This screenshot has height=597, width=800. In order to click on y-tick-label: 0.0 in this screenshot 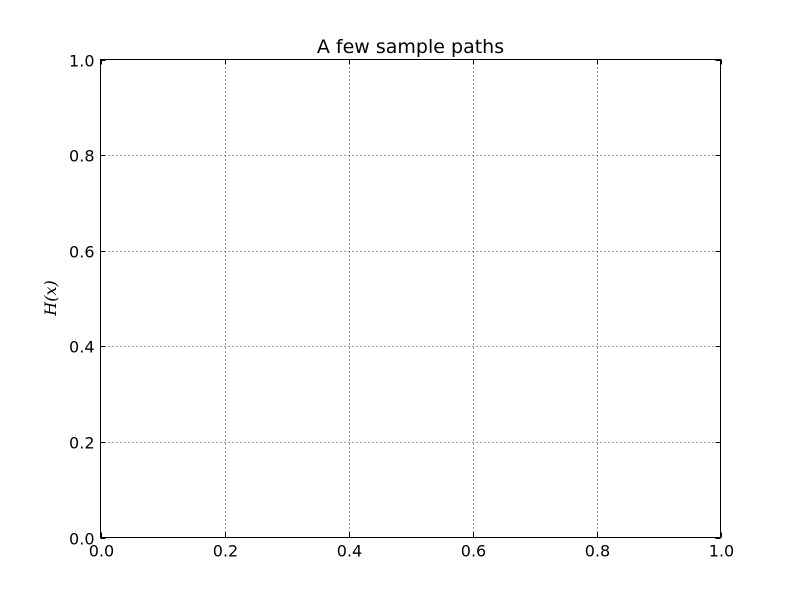, I will do `click(81, 539)`.